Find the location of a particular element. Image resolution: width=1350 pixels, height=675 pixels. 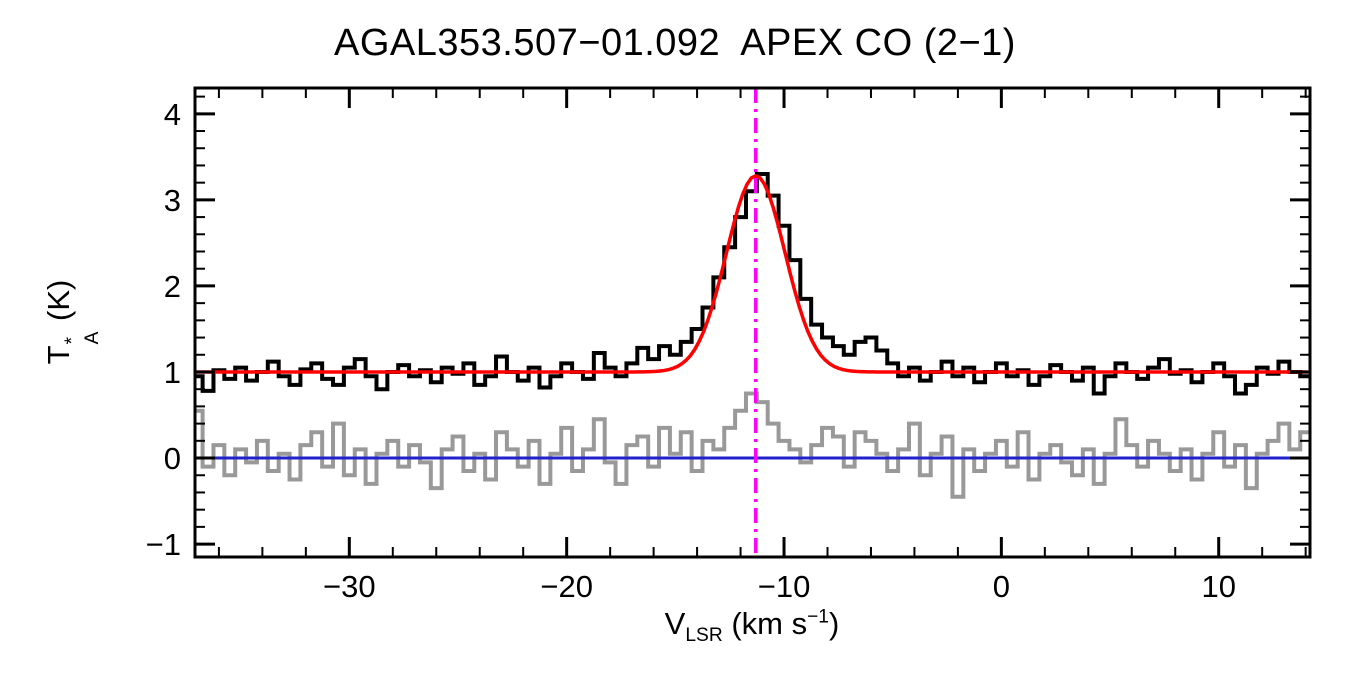

x-tick-label: −20 is located at coordinates (566, 586).